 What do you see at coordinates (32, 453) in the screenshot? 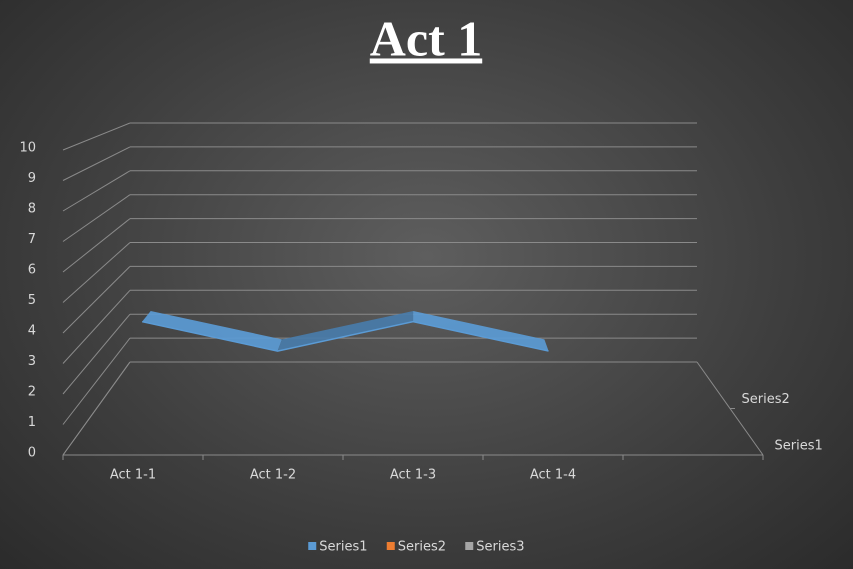
I see `y-tick-label: 0` at bounding box center [32, 453].